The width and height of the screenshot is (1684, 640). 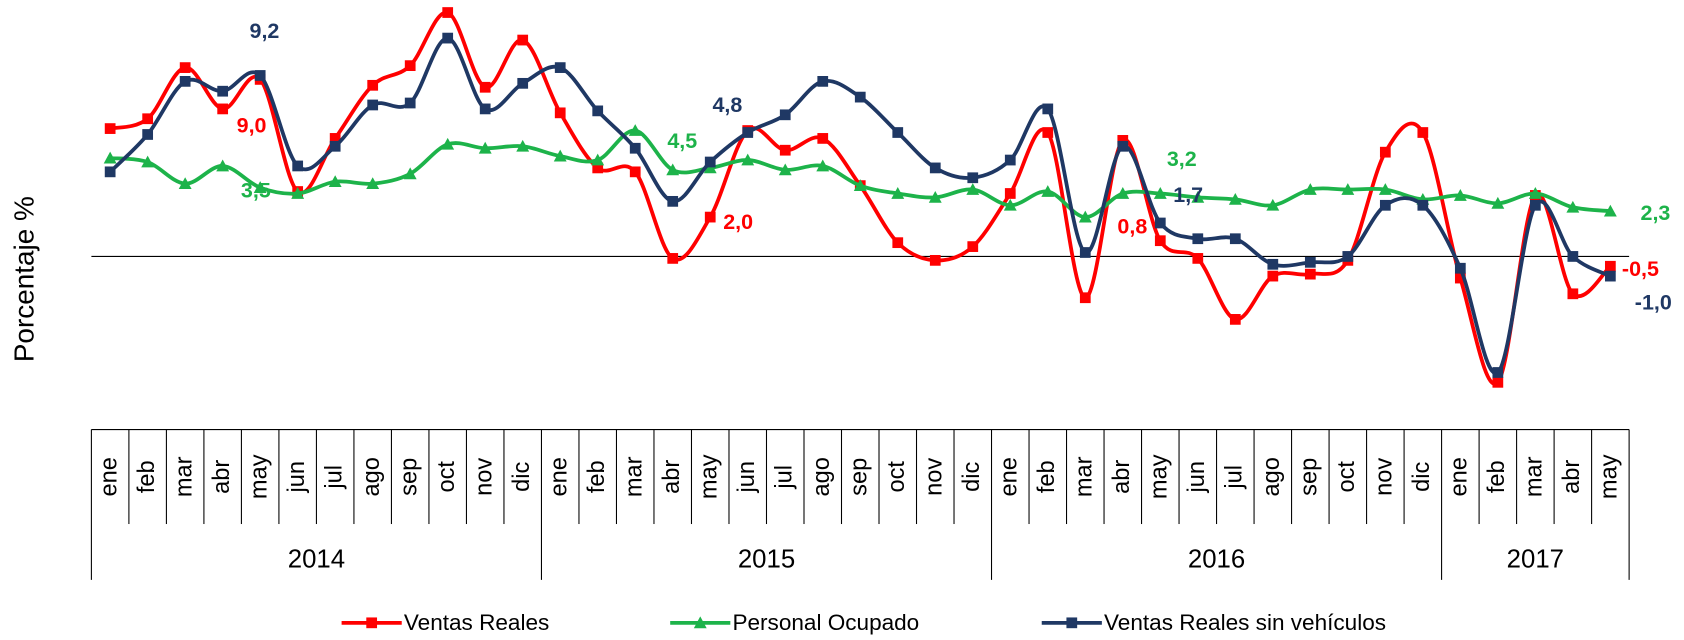 What do you see at coordinates (1188, 195) in the screenshot?
I see `data-label: 1,7` at bounding box center [1188, 195].